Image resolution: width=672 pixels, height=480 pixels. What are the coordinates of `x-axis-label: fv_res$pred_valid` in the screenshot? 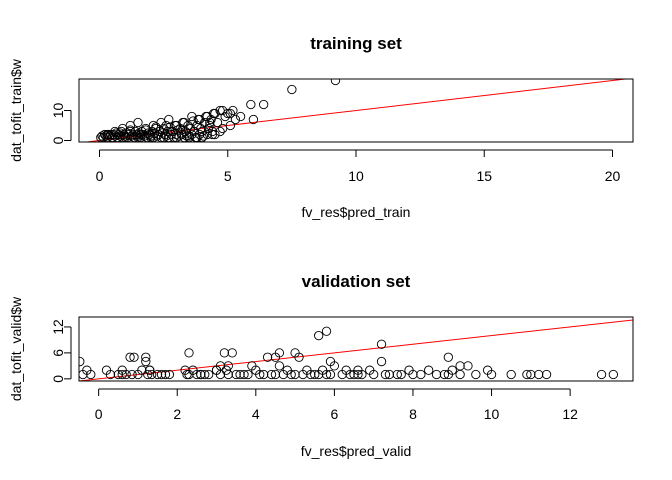 It's located at (356, 451).